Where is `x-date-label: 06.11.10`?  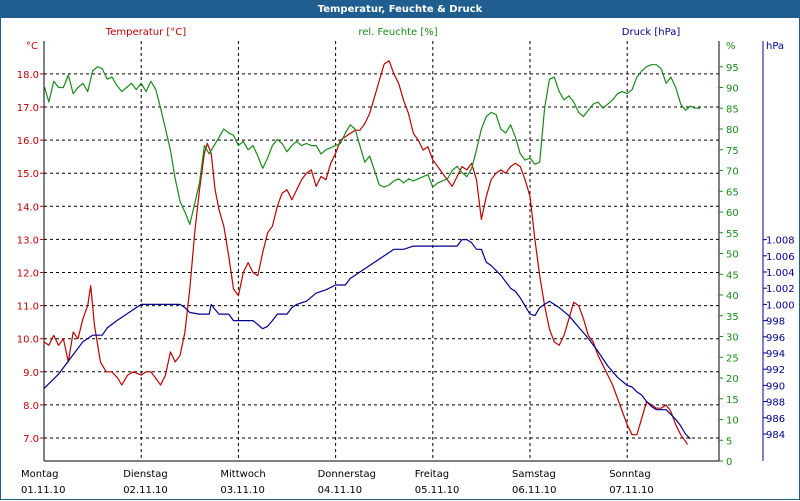 x-date-label: 06.11.10 is located at coordinates (534, 490).